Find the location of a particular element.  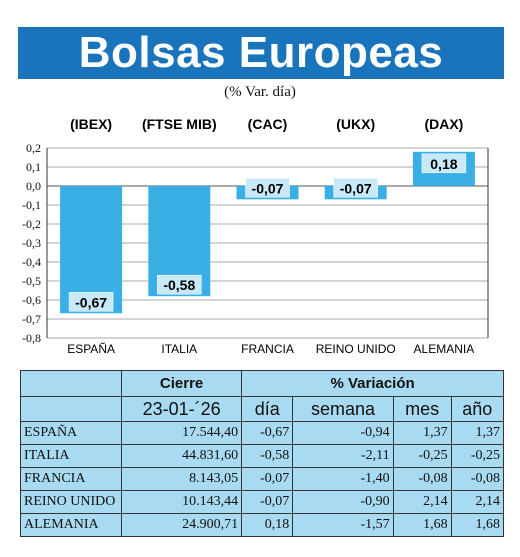

x-tick-label: ITALIA is located at coordinates (179, 349).